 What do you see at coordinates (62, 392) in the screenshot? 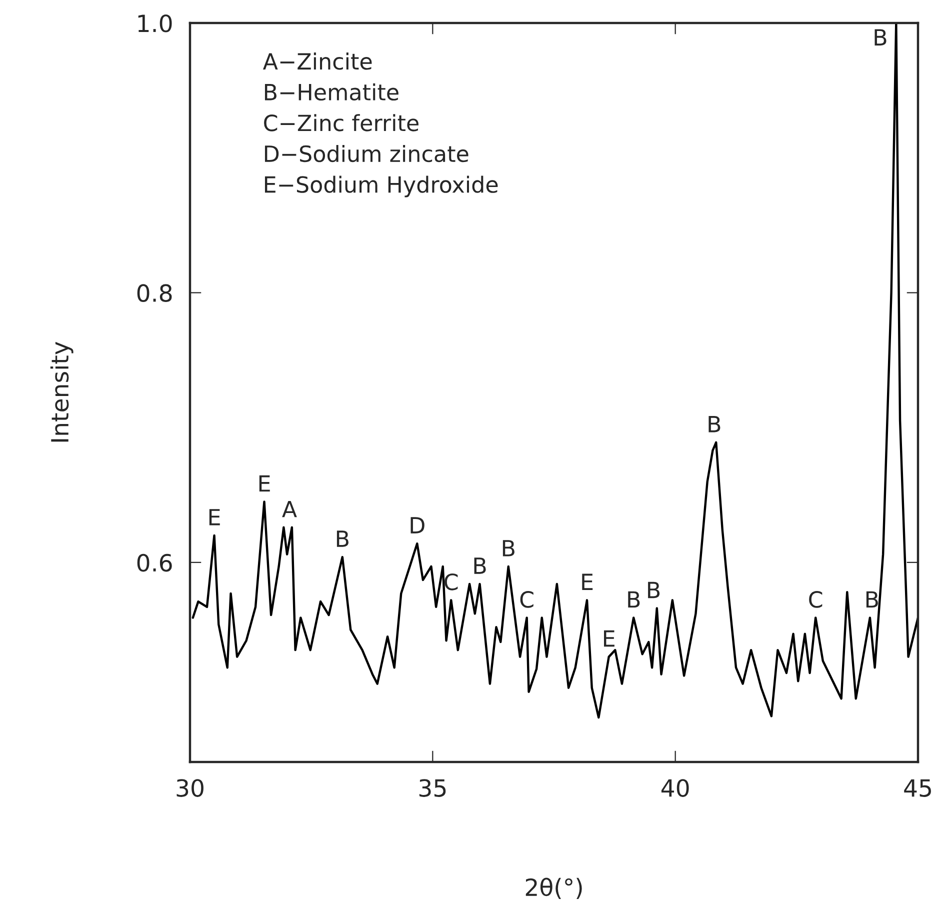
I see `y-axis-title: Intensity` at bounding box center [62, 392].